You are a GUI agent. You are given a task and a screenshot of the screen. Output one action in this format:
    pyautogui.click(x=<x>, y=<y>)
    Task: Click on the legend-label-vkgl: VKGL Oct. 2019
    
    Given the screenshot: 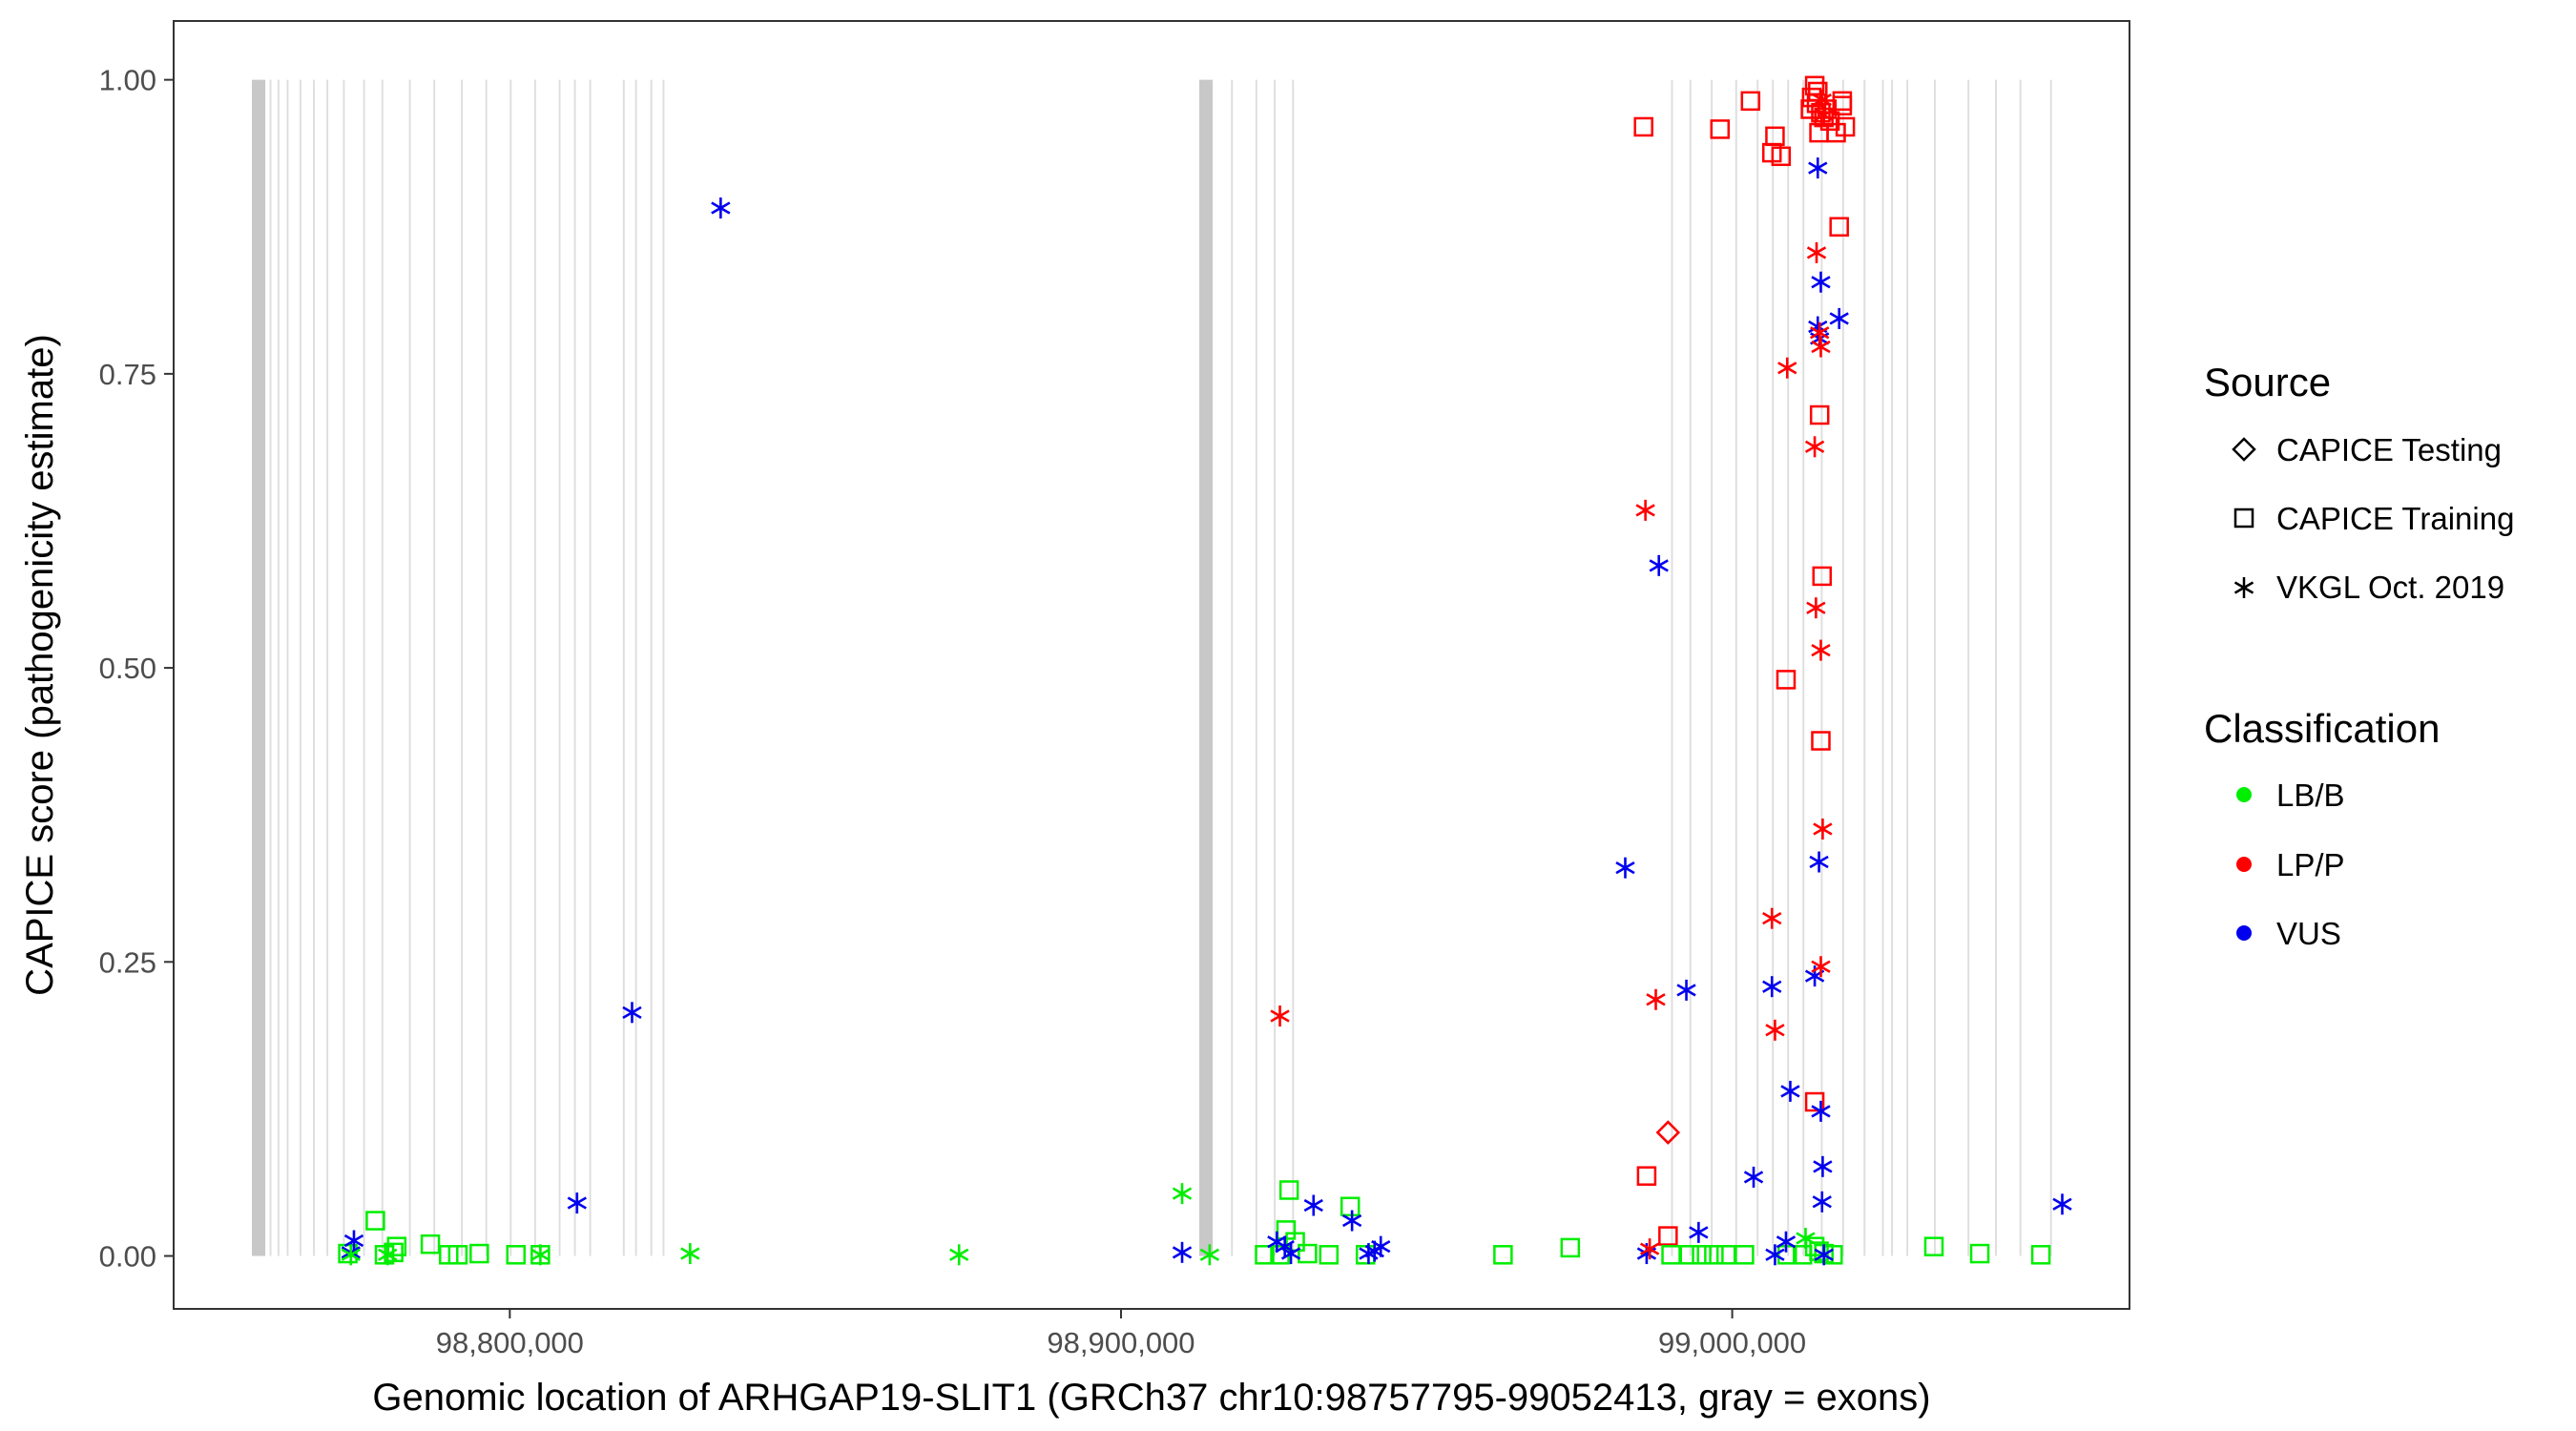 What is the action you would take?
    pyautogui.click(x=2390, y=587)
    